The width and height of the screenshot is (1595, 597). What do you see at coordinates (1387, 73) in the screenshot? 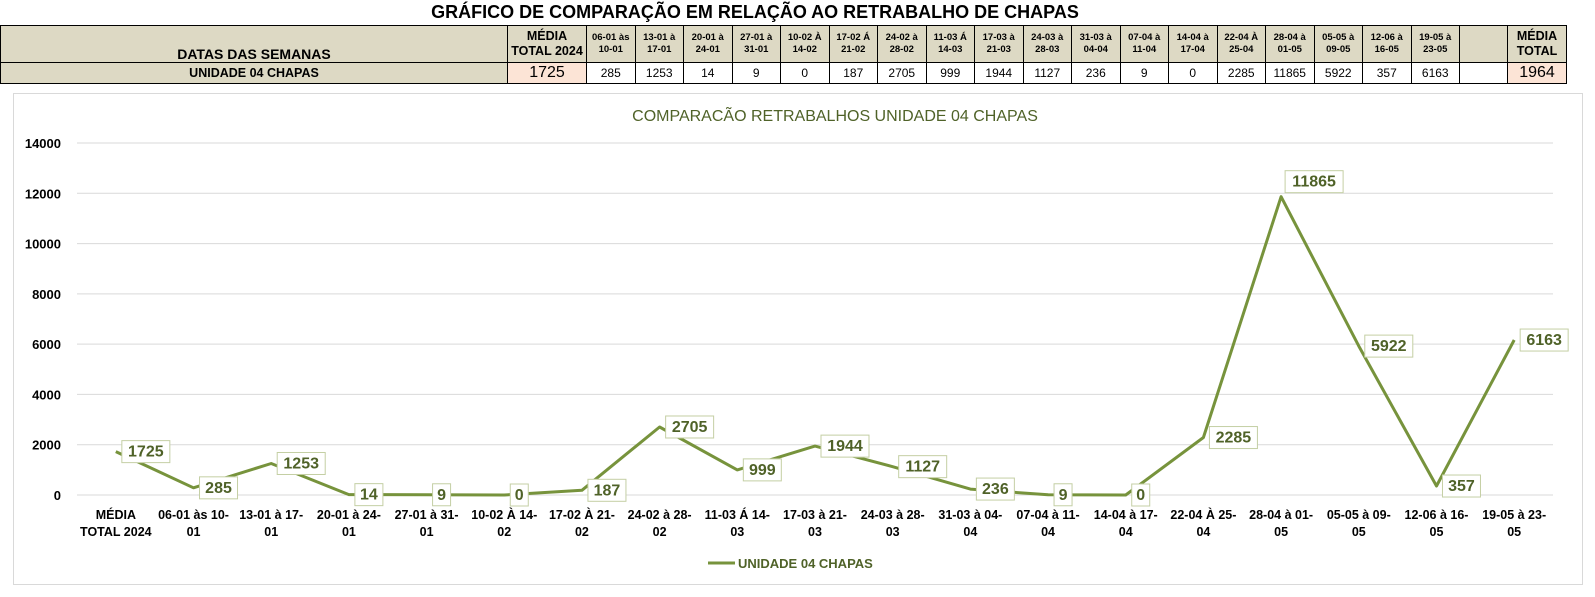
I see `week-value-17: 357` at bounding box center [1387, 73].